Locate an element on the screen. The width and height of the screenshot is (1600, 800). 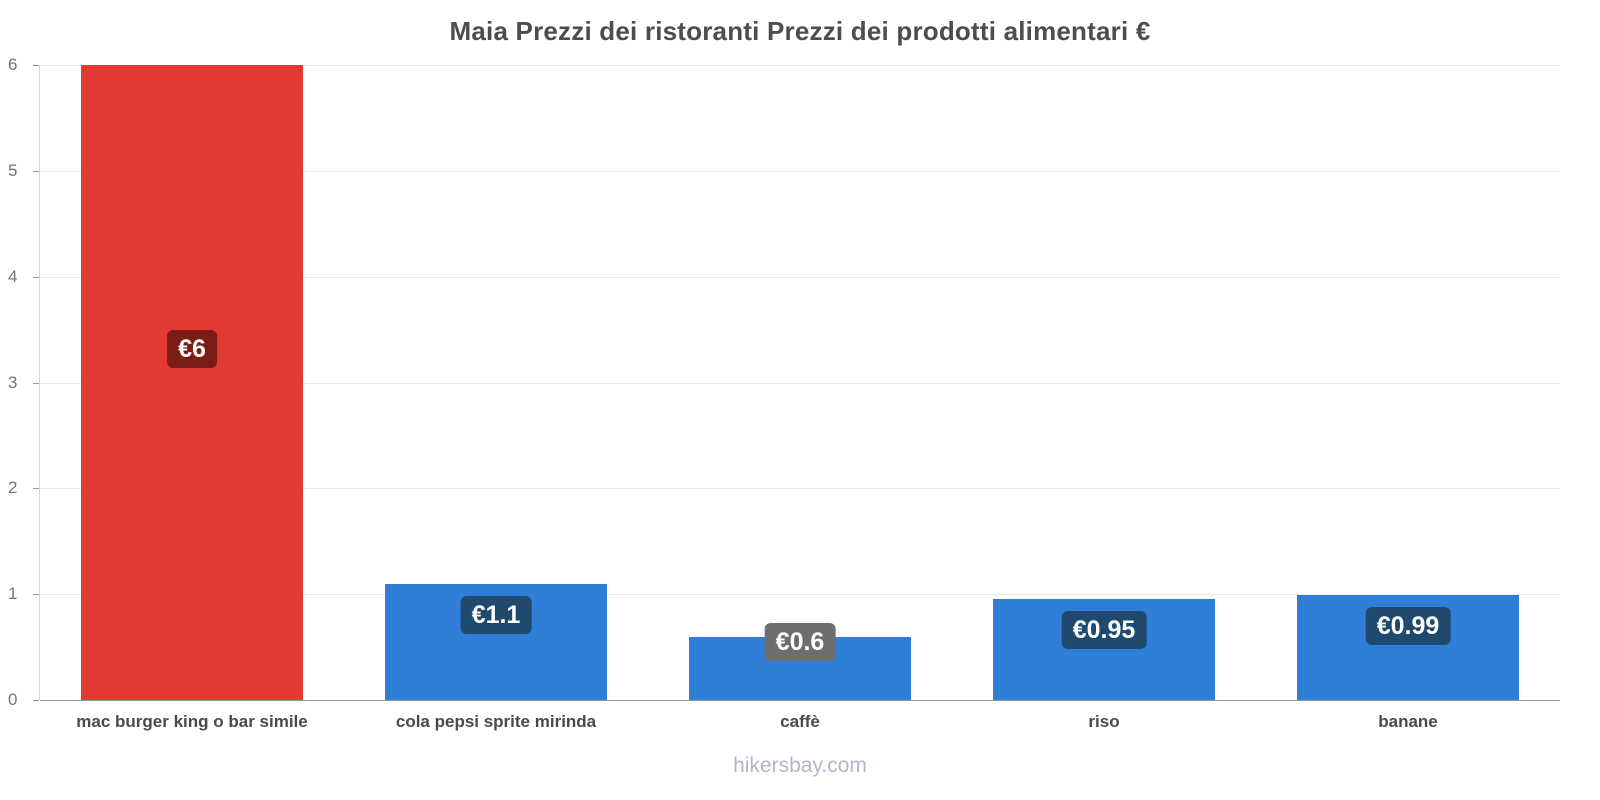
value-badge-5: €0.99 is located at coordinates (1408, 626).